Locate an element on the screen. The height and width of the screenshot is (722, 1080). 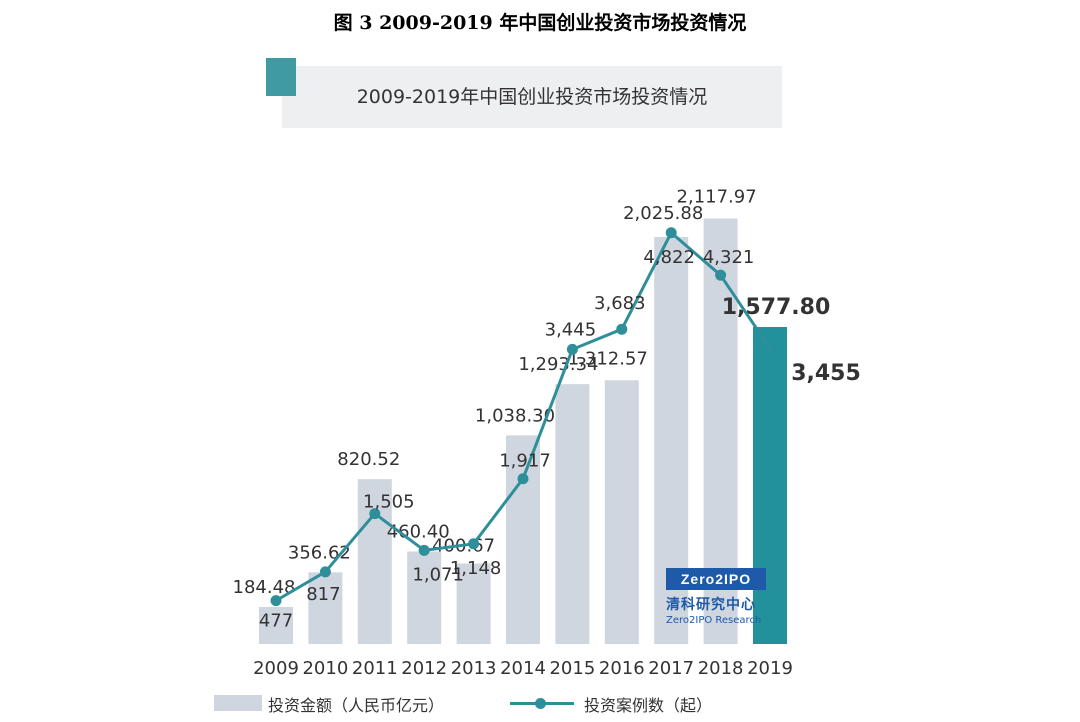
x-tick-2014: 2014 is located at coordinates (523, 668).